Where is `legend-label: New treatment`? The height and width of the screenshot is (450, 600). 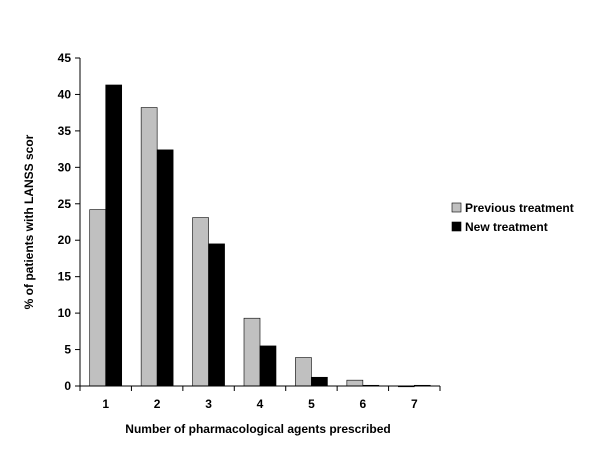
legend-label: New treatment is located at coordinates (506, 227).